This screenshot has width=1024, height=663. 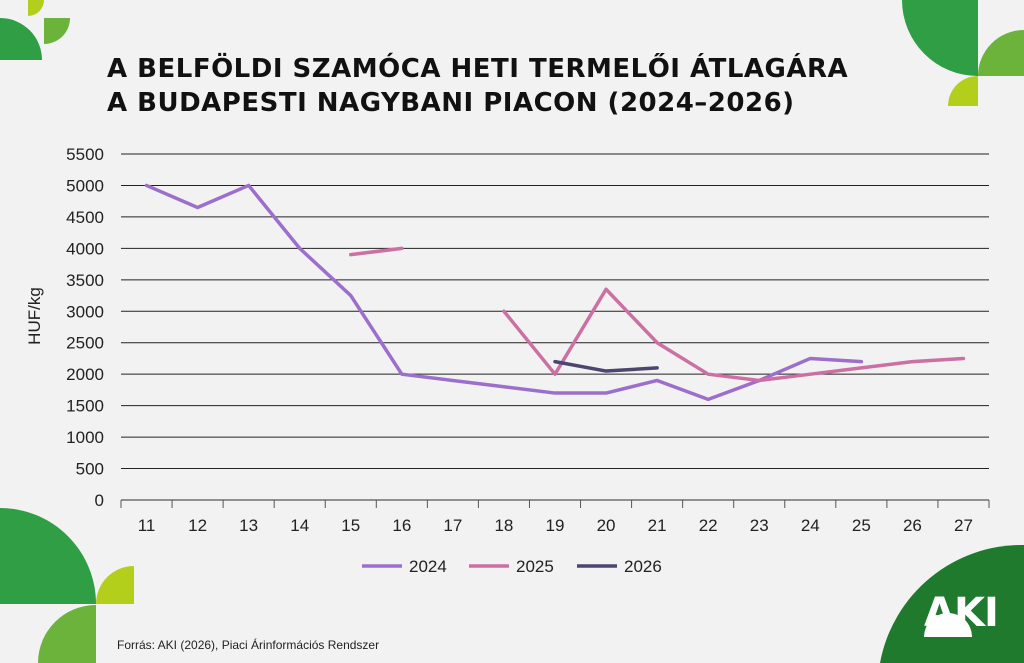 What do you see at coordinates (963, 525) in the screenshot?
I see `x-tick-label: 27` at bounding box center [963, 525].